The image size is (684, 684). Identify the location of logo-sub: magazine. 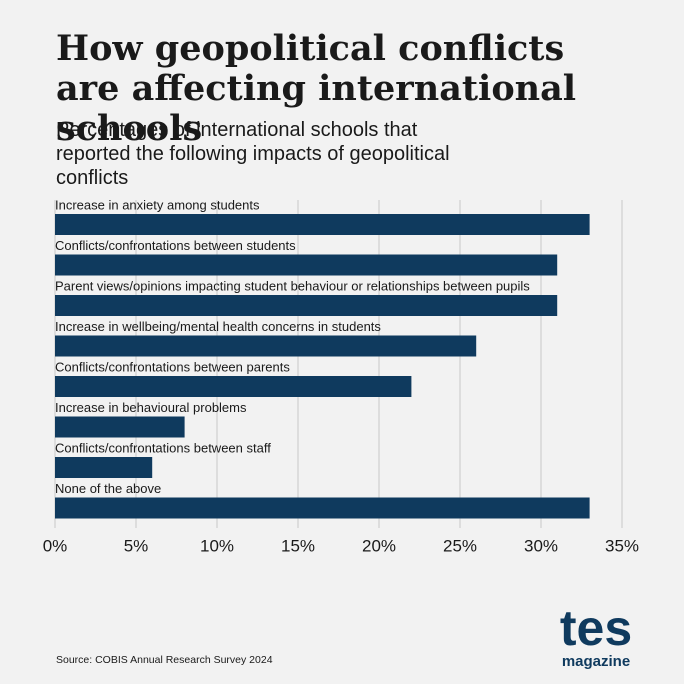
(596, 661).